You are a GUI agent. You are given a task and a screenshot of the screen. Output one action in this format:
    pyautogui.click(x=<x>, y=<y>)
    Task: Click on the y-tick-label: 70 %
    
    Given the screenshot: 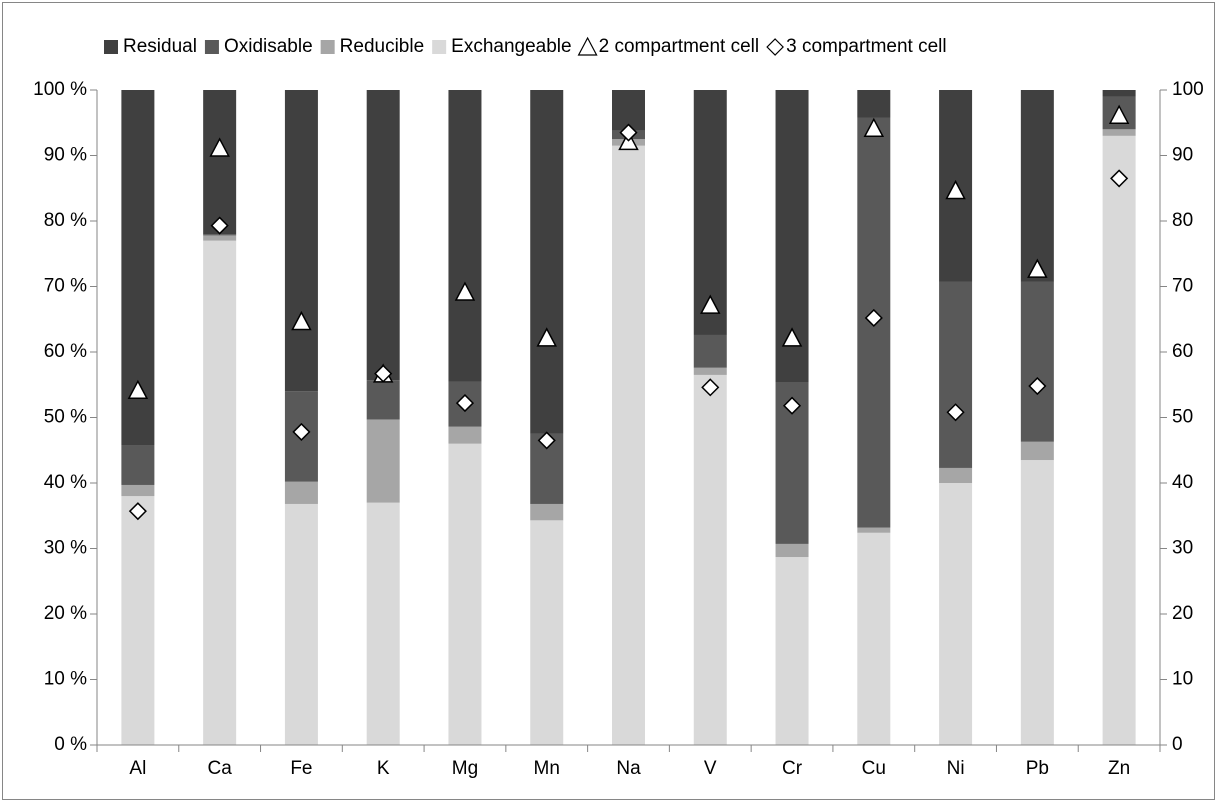 What is the action you would take?
    pyautogui.click(x=65, y=286)
    